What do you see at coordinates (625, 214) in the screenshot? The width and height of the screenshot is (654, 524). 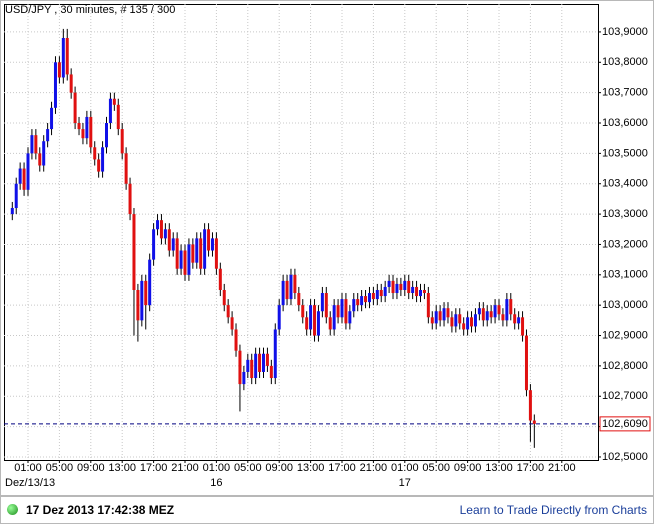 I see `y-tick-label: 103,3000` at bounding box center [625, 214].